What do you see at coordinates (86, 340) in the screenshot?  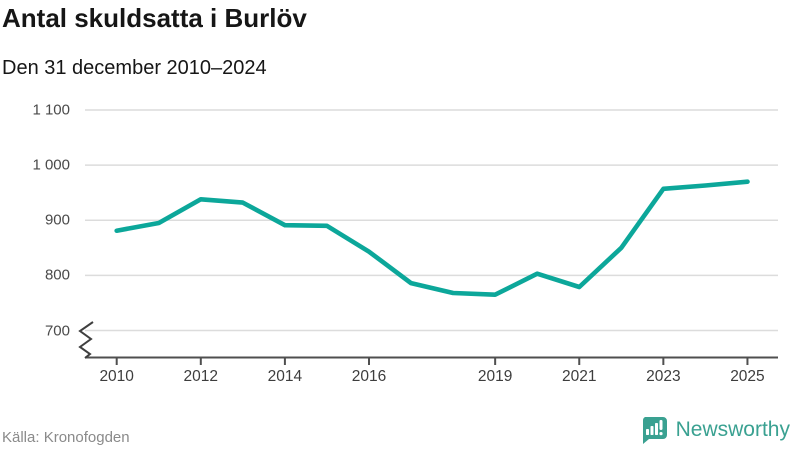 I see `axis-break-icon` at bounding box center [86, 340].